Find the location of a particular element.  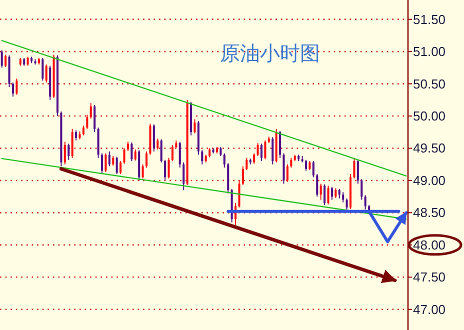

y-tick-label: 51.00 is located at coordinates (429, 52).